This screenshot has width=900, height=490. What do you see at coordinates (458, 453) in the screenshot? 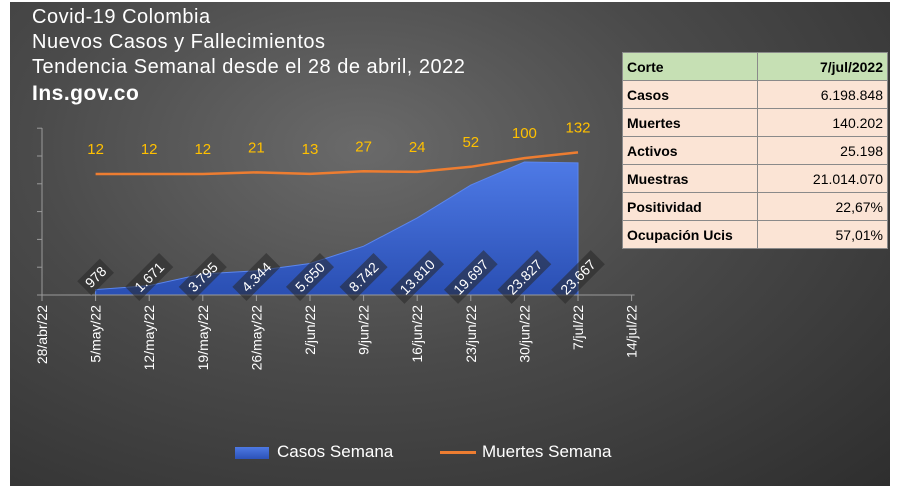
I see `legend-swatch-line` at bounding box center [458, 453].